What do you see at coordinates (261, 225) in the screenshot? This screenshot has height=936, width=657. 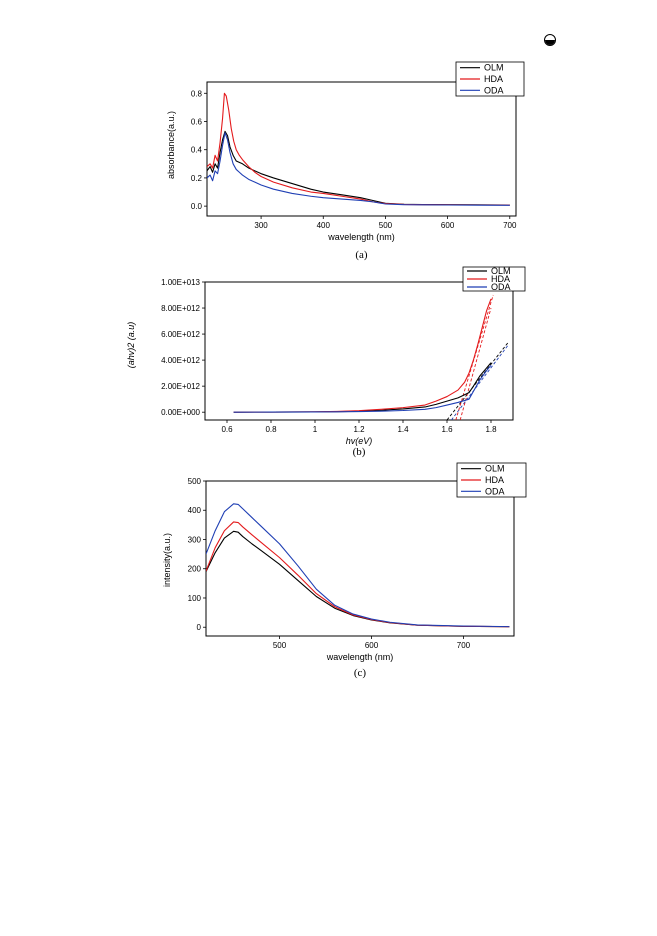 I see `x-tick-label: 300` at bounding box center [261, 225].